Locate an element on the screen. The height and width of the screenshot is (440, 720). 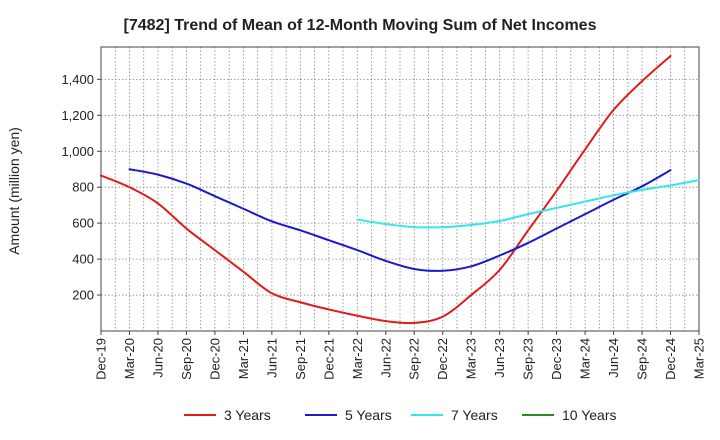
x-tick-label: Jun-20 is located at coordinates (157, 358).